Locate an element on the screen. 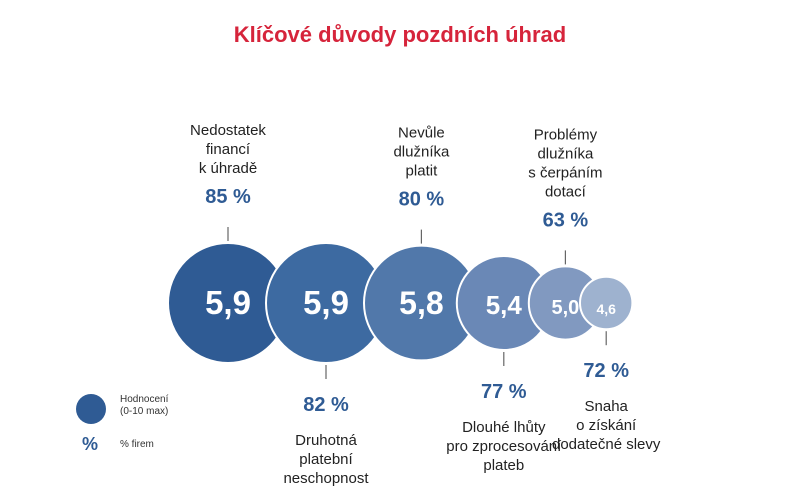  reason-label: pro zprocesování is located at coordinates (504, 446).